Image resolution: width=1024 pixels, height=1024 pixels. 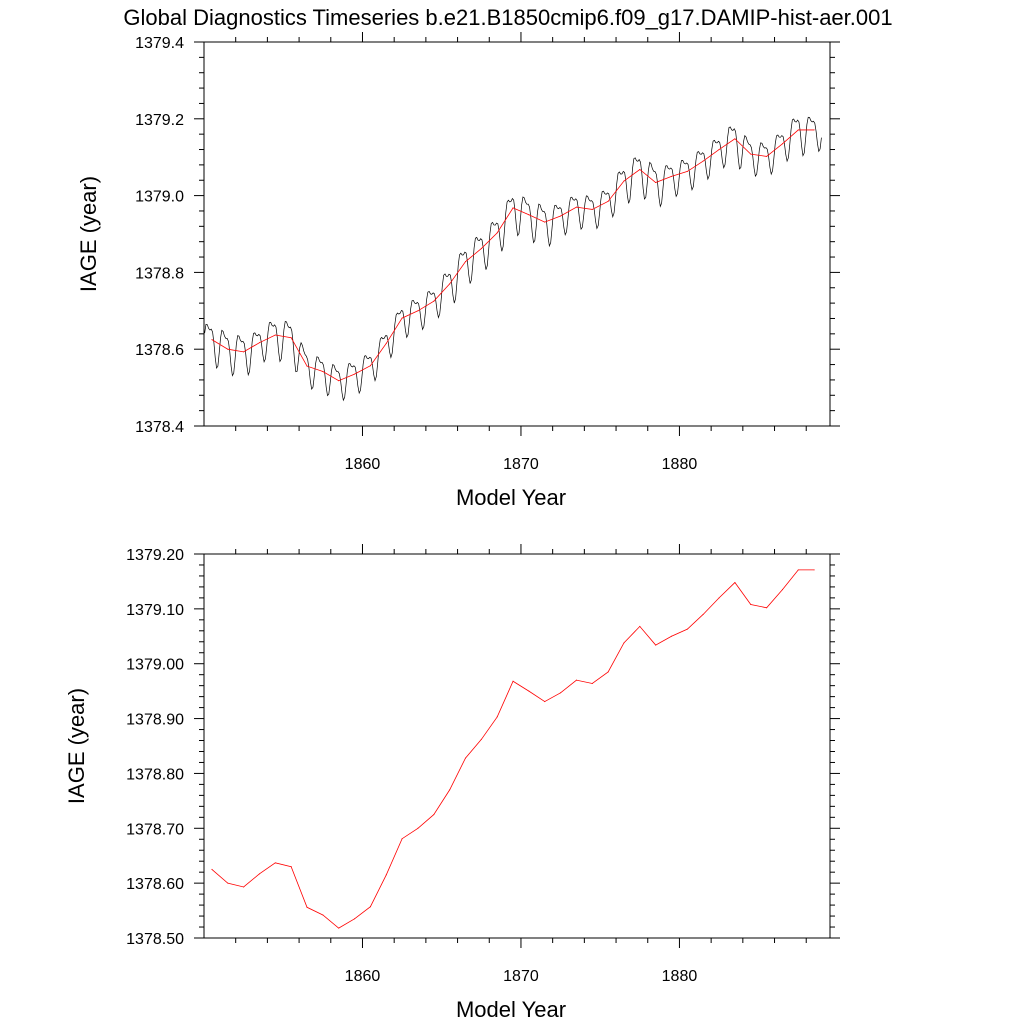 What do you see at coordinates (155, 939) in the screenshot?
I see `bottom-y-tick-label: 1378.50` at bounding box center [155, 939].